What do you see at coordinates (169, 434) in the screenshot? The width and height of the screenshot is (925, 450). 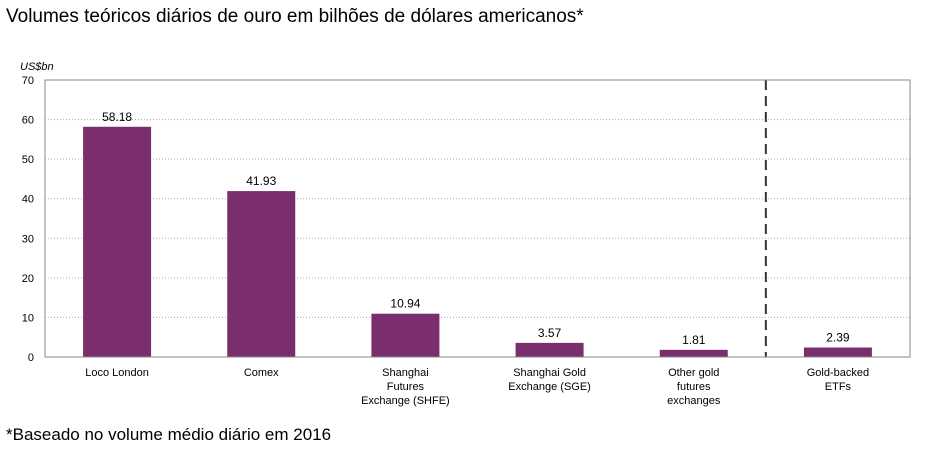 I see `footnote: *Baseado no volume médio diário em 2016` at bounding box center [169, 434].